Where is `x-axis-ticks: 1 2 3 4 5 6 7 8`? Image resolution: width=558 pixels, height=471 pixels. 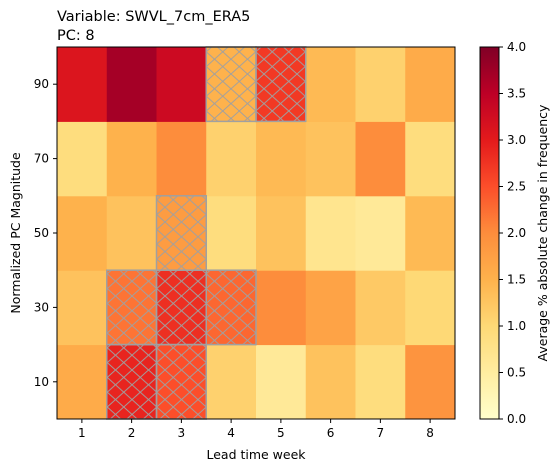
x-axis-ticks: 1 2 3 4 5 6 7 8 is located at coordinates (256, 429).